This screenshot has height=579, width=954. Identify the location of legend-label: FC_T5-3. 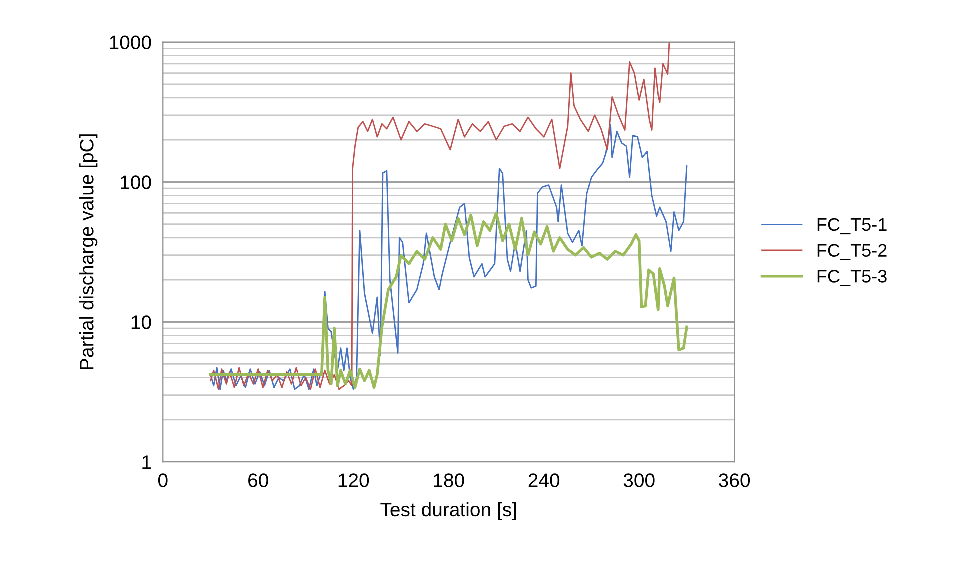
(852, 278).